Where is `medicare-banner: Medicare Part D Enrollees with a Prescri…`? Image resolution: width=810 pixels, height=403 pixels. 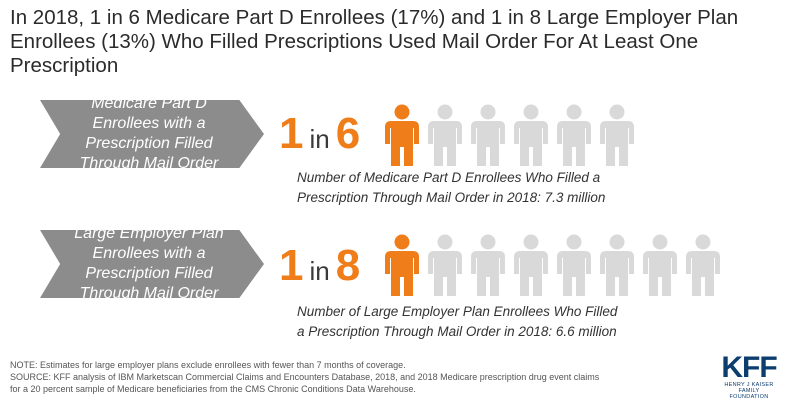
medicare-banner: Medicare Part D Enrollees with a Prescri… is located at coordinates (152, 134).